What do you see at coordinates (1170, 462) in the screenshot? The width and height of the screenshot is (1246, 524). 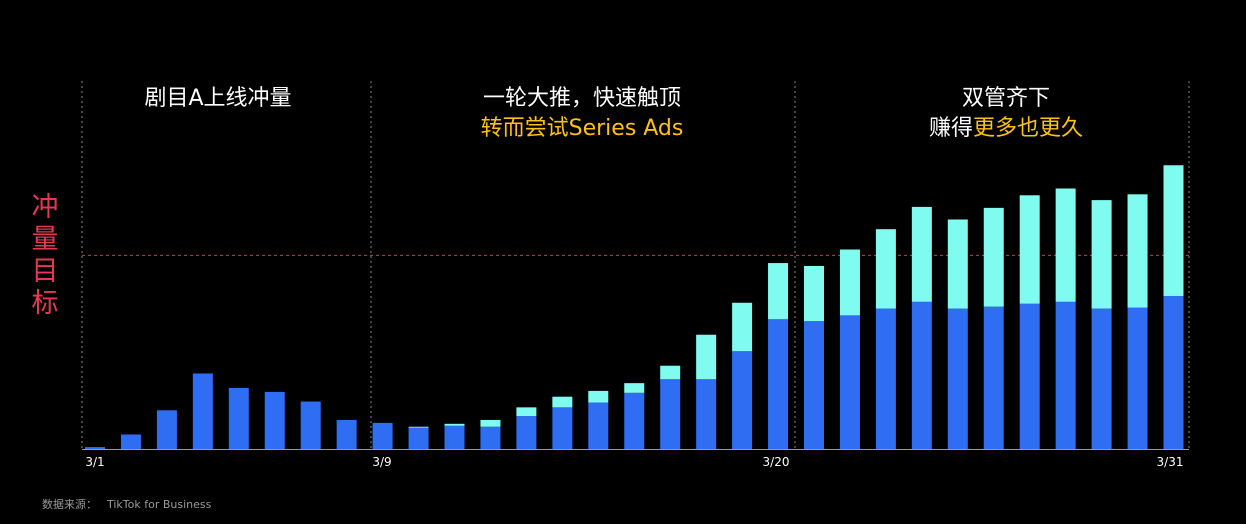 I see `x-tick-label: 3/31` at bounding box center [1170, 462].